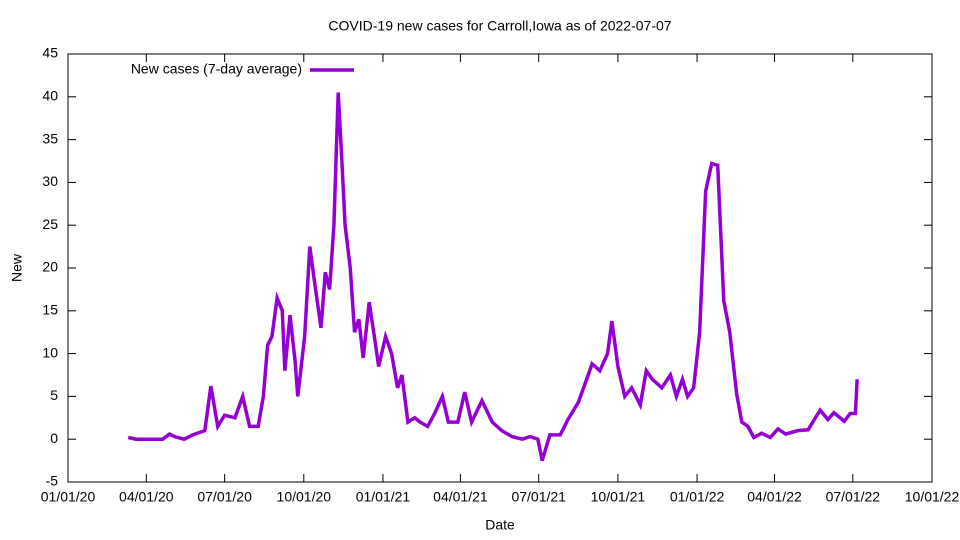  What do you see at coordinates (538, 497) in the screenshot?
I see `x-tick-label: 07/01/21` at bounding box center [538, 497].